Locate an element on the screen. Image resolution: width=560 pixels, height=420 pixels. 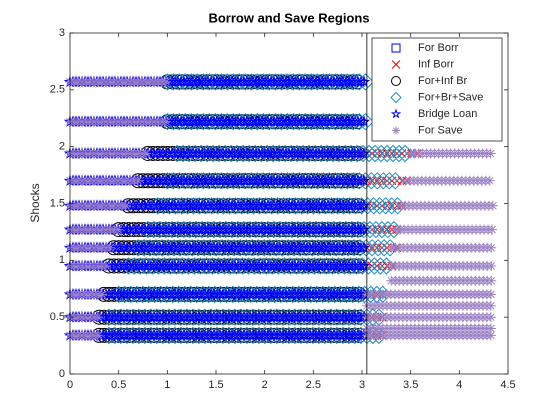
x-tick-label: 2 is located at coordinates (265, 385).